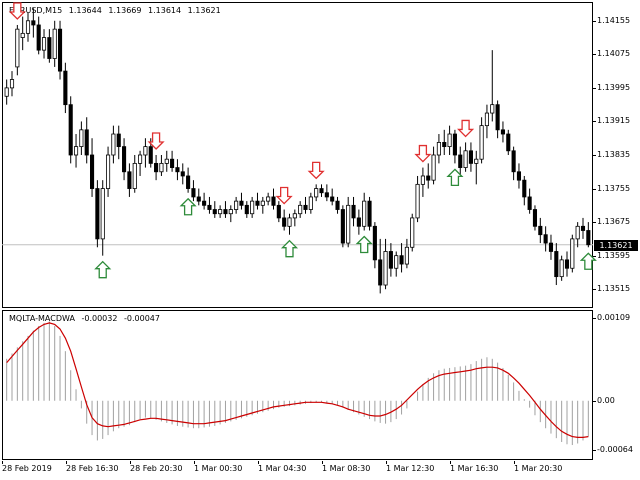 This screenshot has width=640, height=480. I want to click on indicator-value-2: -0.00047, so click(142, 318).